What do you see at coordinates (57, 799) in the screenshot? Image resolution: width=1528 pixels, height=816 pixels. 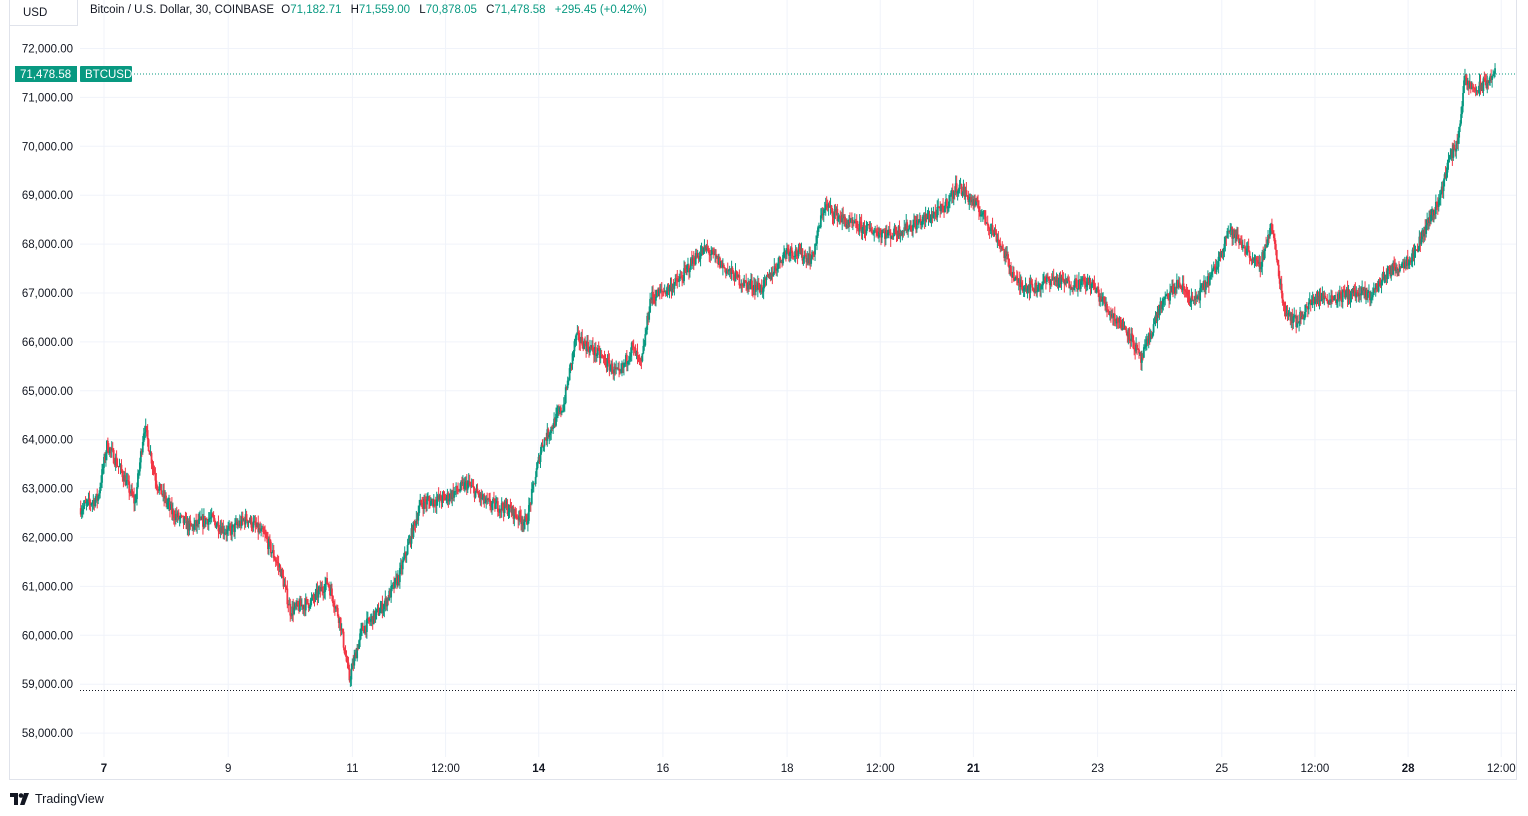 I see `tradingview-logo: TradingView` at bounding box center [57, 799].